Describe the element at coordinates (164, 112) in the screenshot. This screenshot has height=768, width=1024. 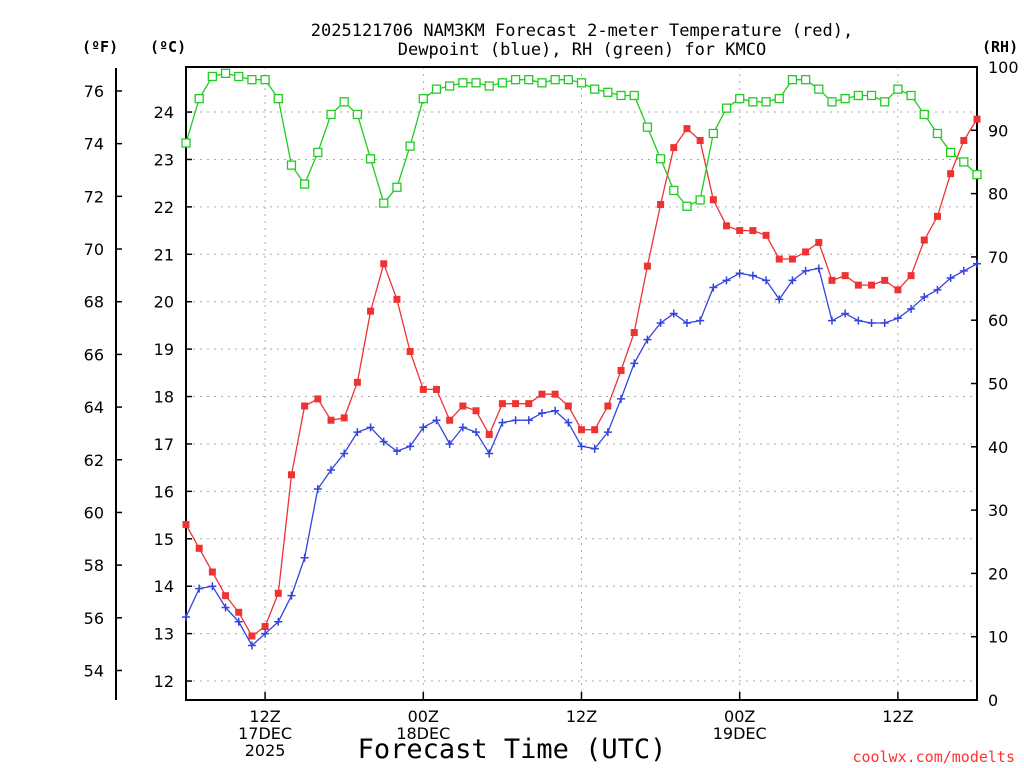
I see `celsius-tick-label: 24` at that location.